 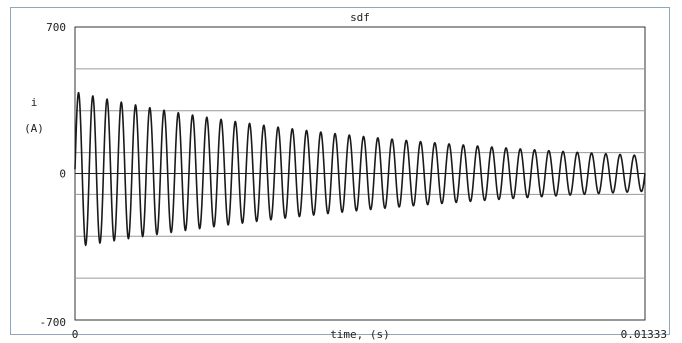 I want to click on y-axis-unit: (A), so click(x=34, y=128).